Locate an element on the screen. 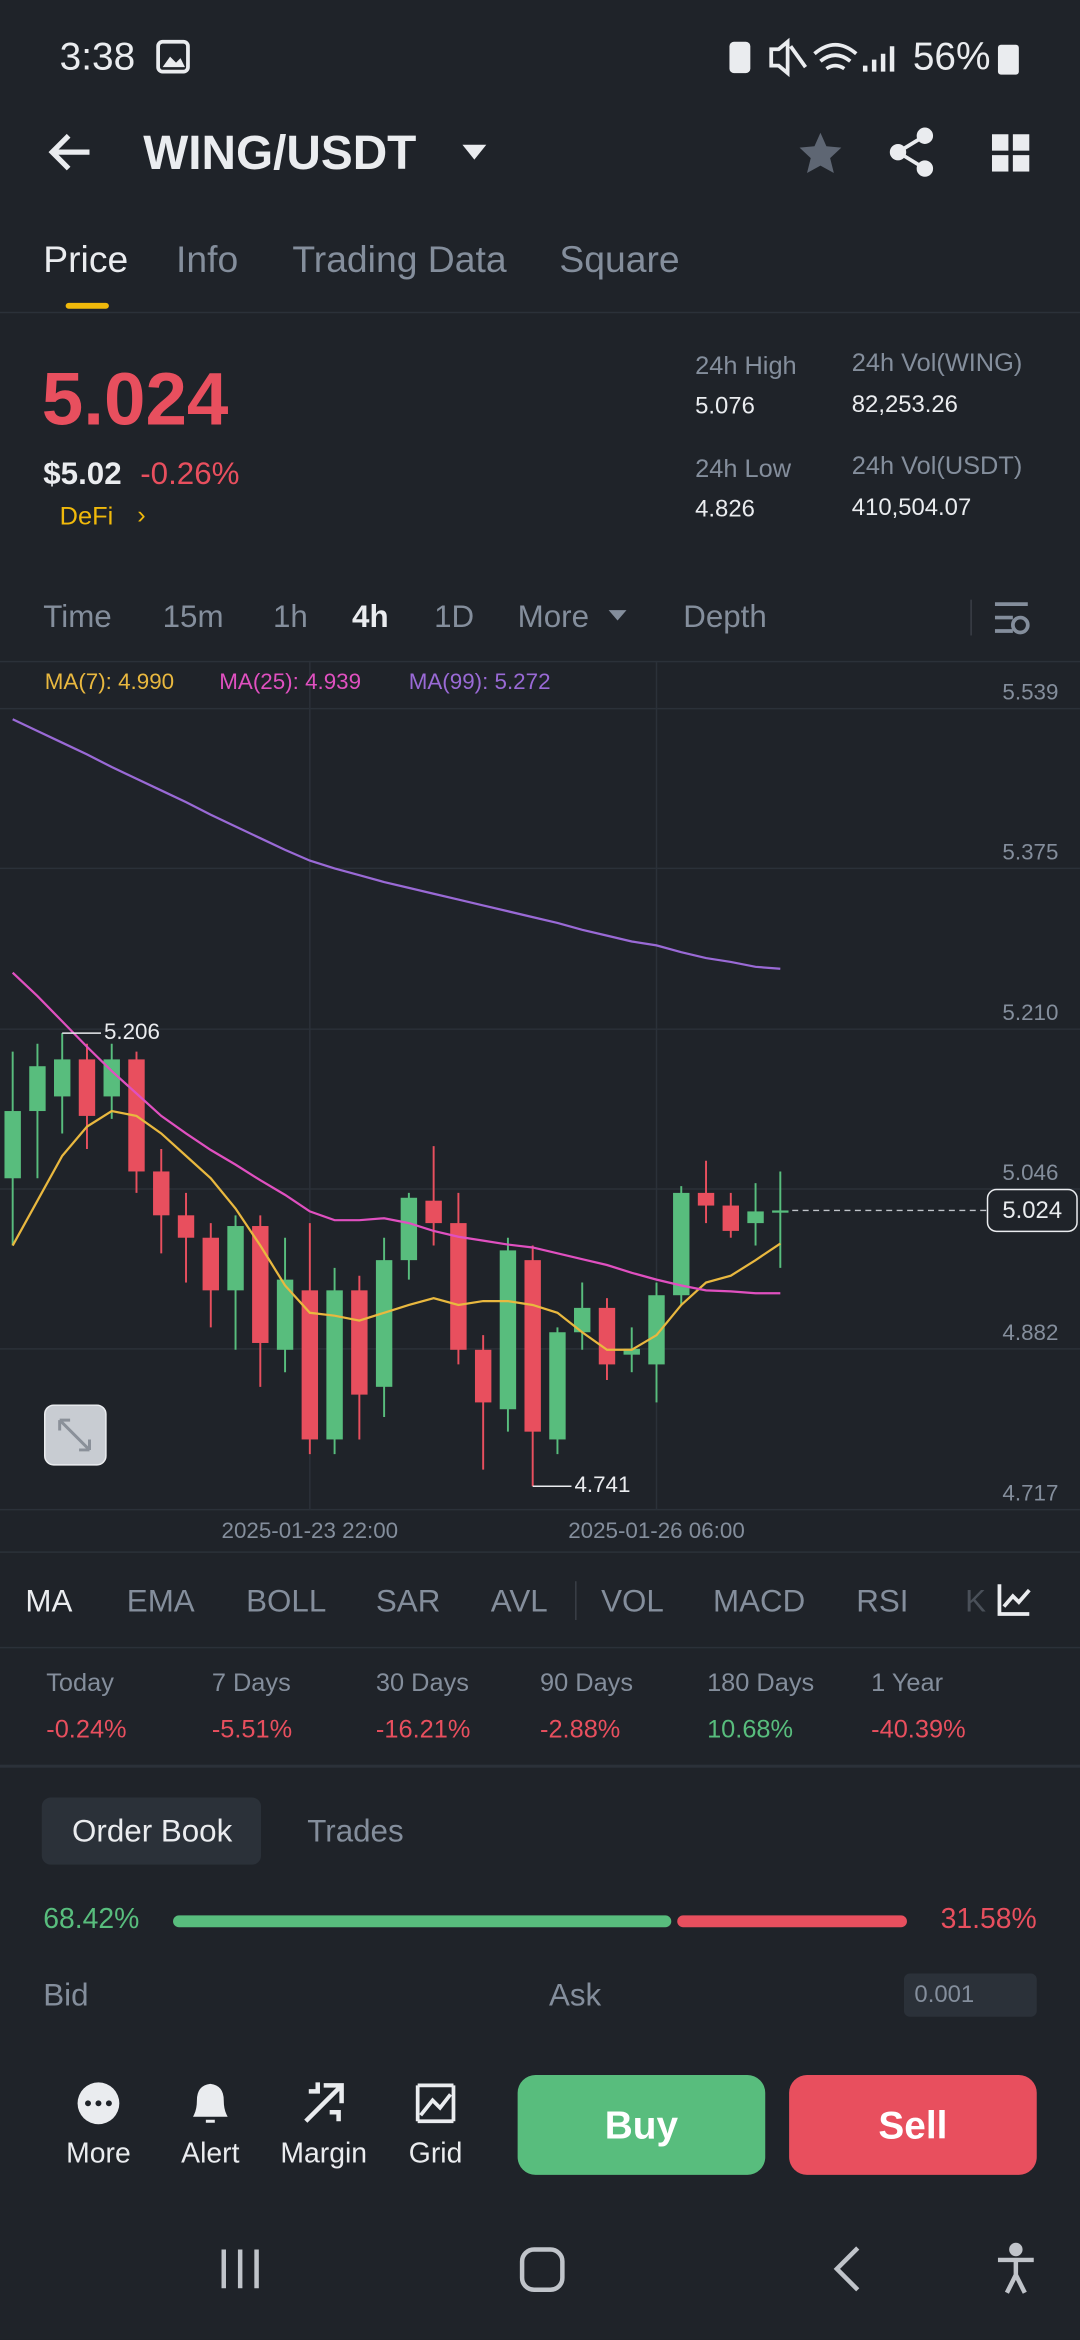 This screenshot has width=1080, height=2340. sector-chevron: › is located at coordinates (141, 515).